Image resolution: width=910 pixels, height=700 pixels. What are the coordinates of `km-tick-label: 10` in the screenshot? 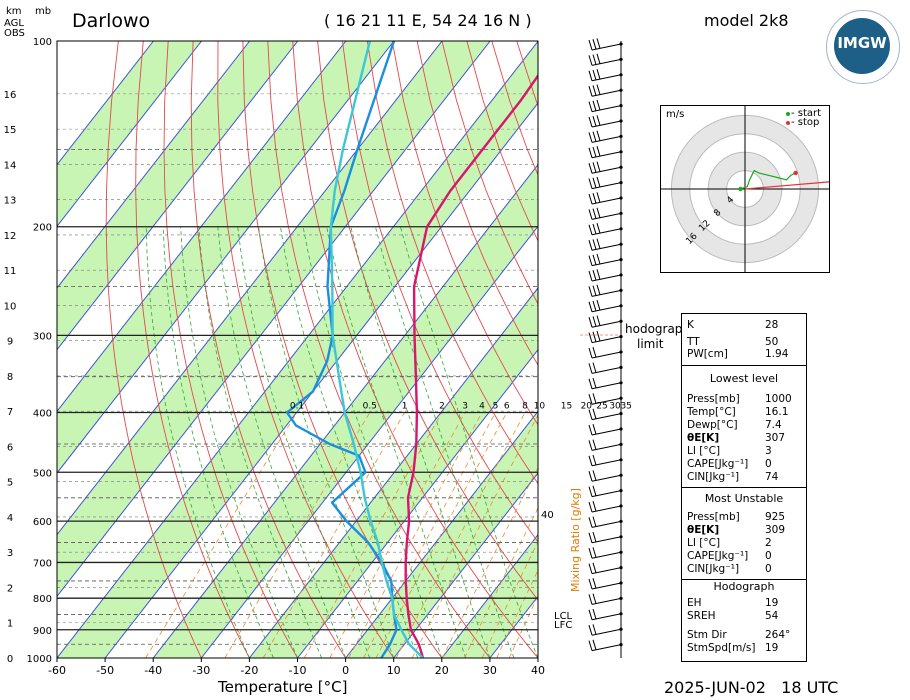 It's located at (10, 306).